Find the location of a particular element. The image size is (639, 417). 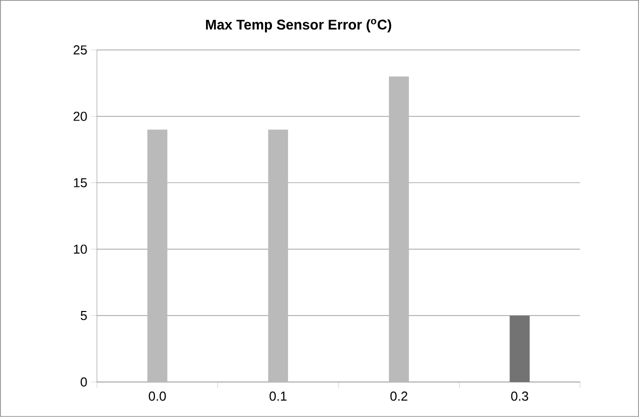

chart-title: Max Temp Sensor Error ($^{o}$C) is located at coordinates (299, 25).